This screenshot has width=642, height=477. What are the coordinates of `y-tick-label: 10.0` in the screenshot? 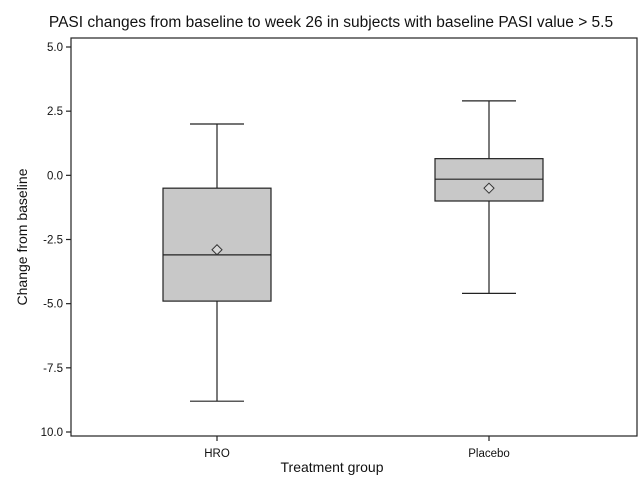 It's located at (52, 433).